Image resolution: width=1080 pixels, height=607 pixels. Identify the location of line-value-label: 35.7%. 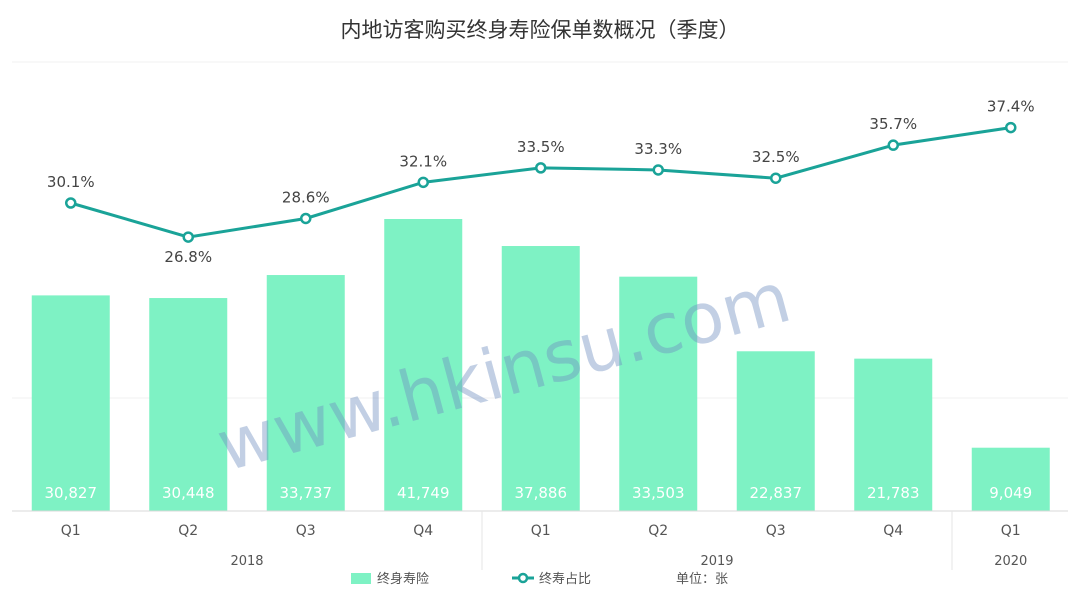
(893, 124).